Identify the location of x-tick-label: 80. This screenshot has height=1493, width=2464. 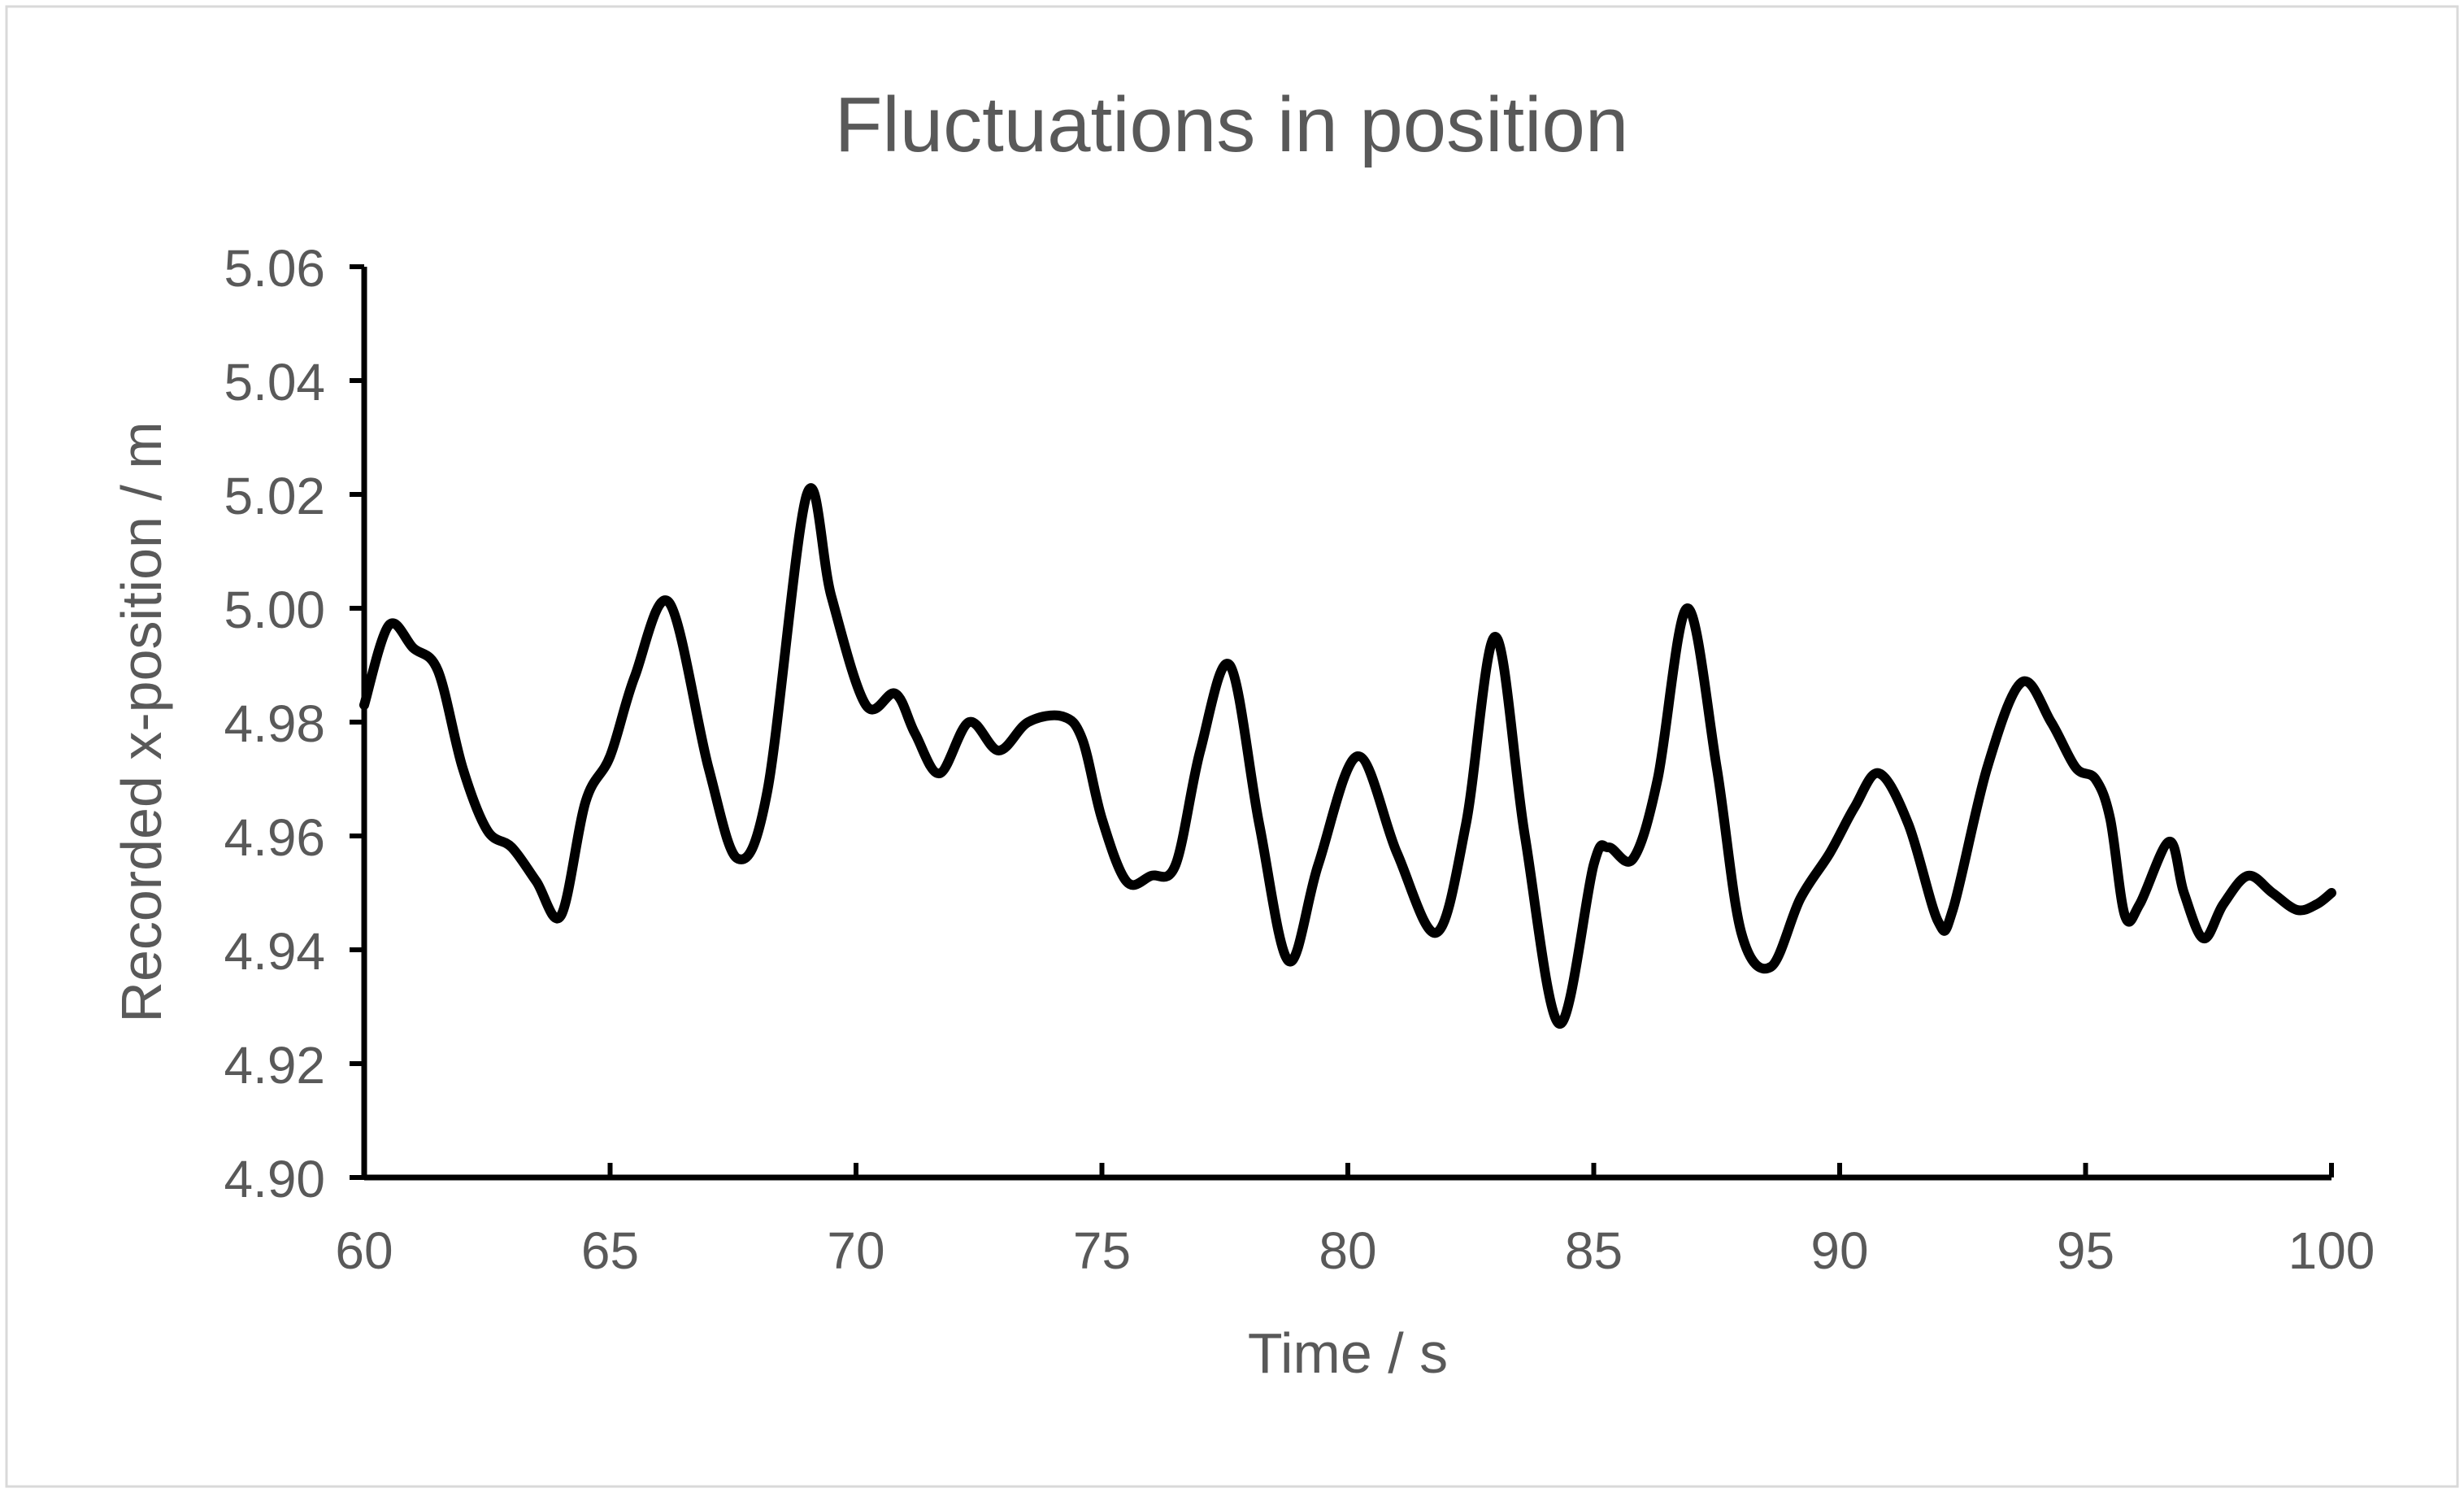
(1348, 1250).